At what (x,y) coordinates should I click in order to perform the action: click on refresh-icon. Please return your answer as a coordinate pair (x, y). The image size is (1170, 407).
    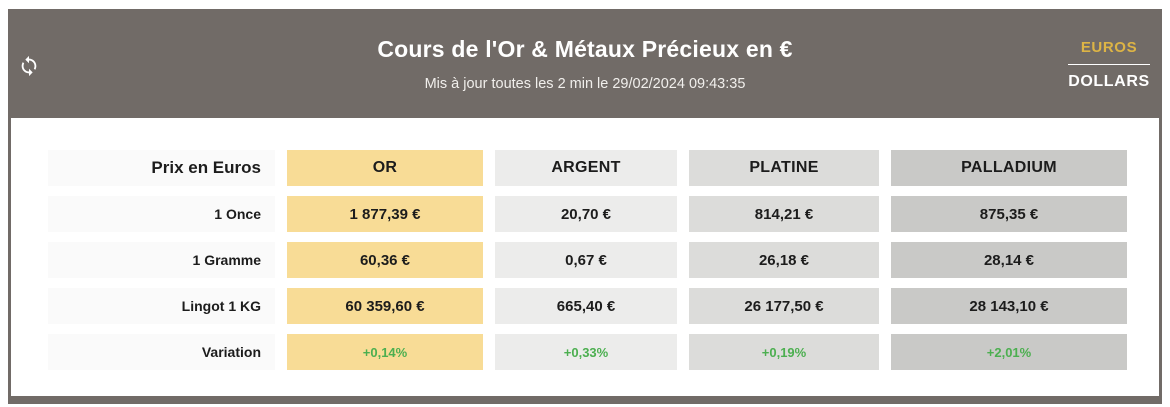
    Looking at the image, I should click on (29, 68).